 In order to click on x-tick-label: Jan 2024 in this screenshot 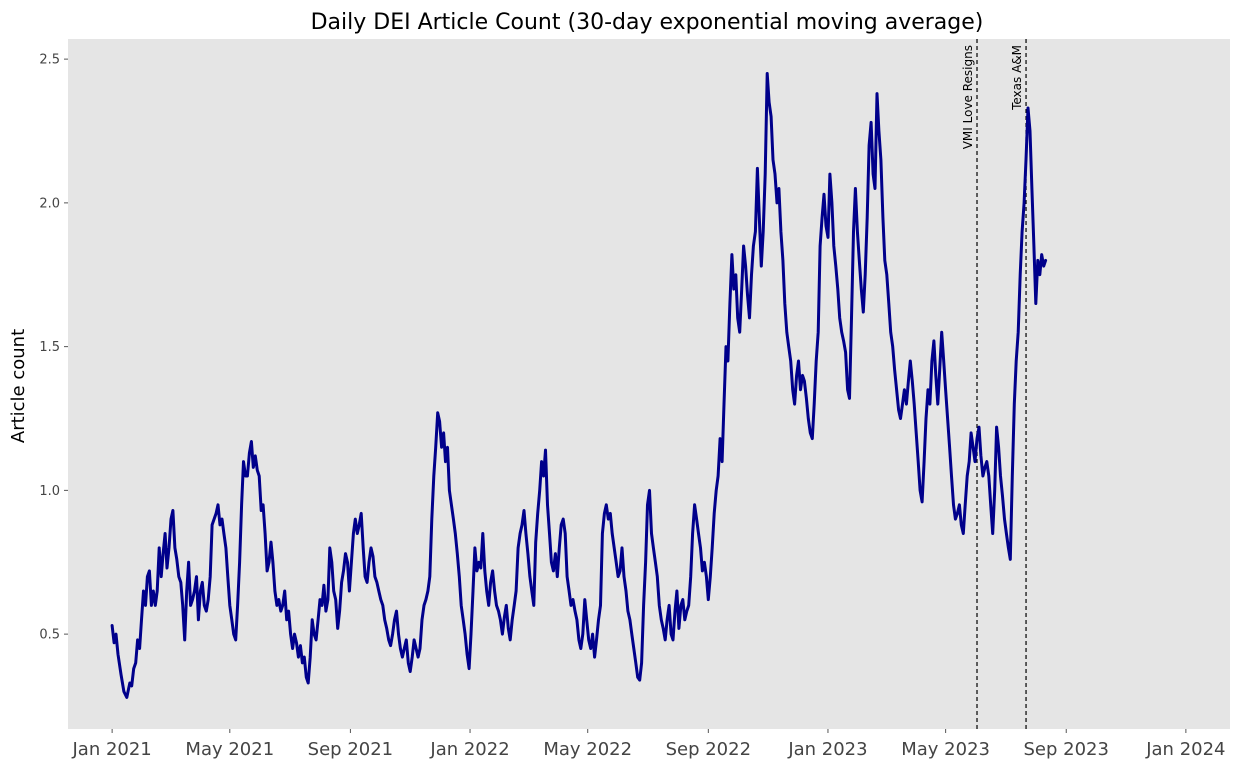, I will do `click(1185, 749)`.